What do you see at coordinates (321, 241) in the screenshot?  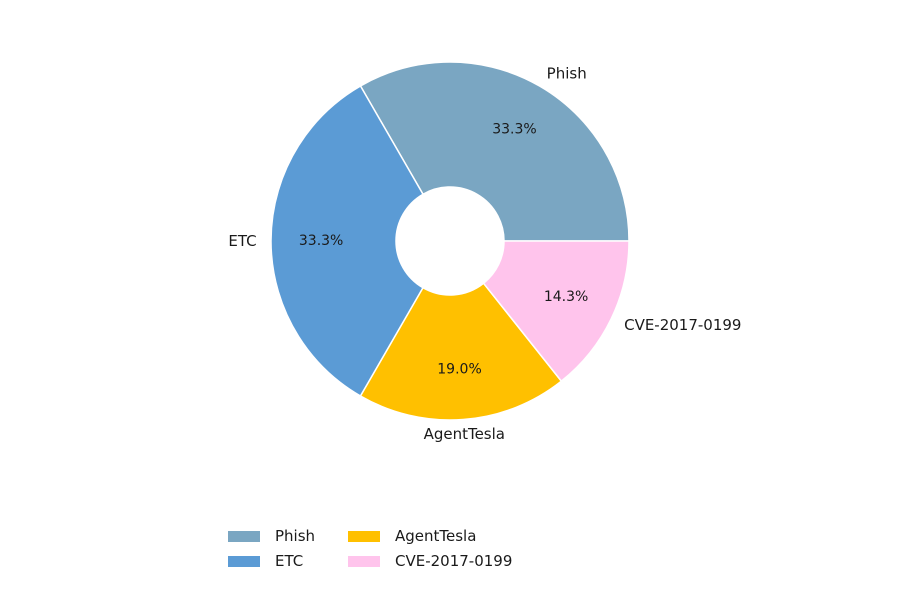 I see `percent-label-etc: 33.3%` at bounding box center [321, 241].